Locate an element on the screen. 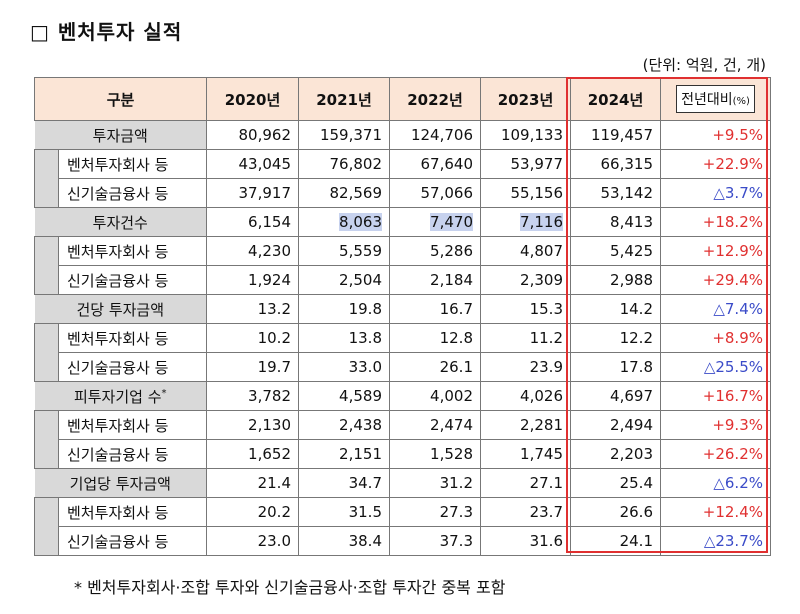 Image resolution: width=800 pixels, height=614 pixels. note-mark: * is located at coordinates (164, 393).